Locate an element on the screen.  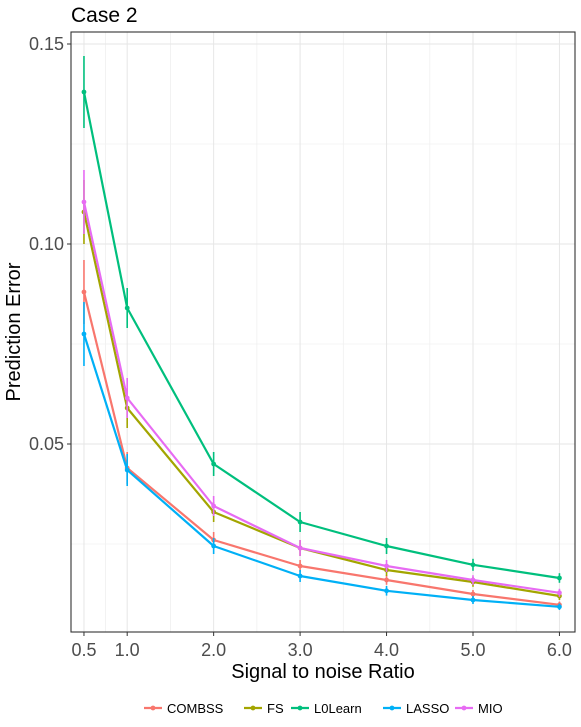
x-tick-label: 1.0 is located at coordinates (127, 650).